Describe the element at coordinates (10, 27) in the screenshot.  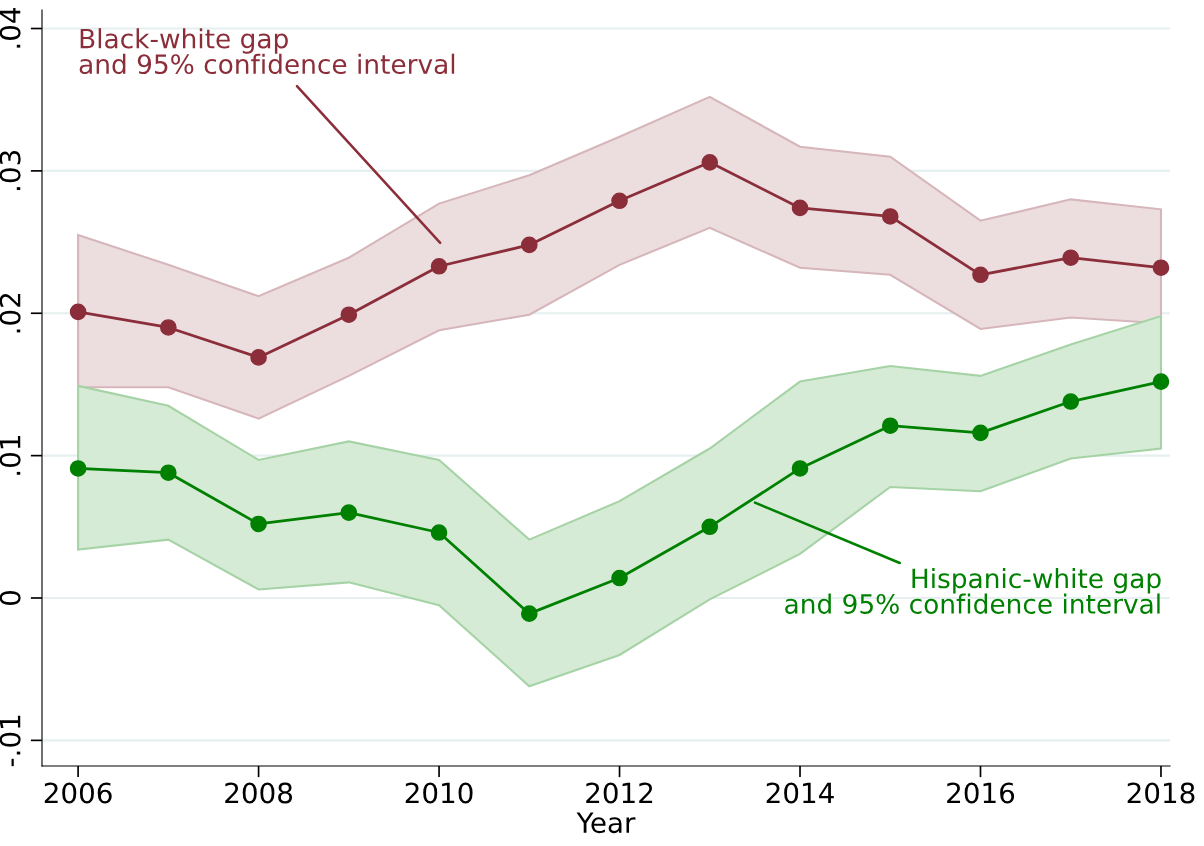
I see `y-tick-label: .04` at that location.